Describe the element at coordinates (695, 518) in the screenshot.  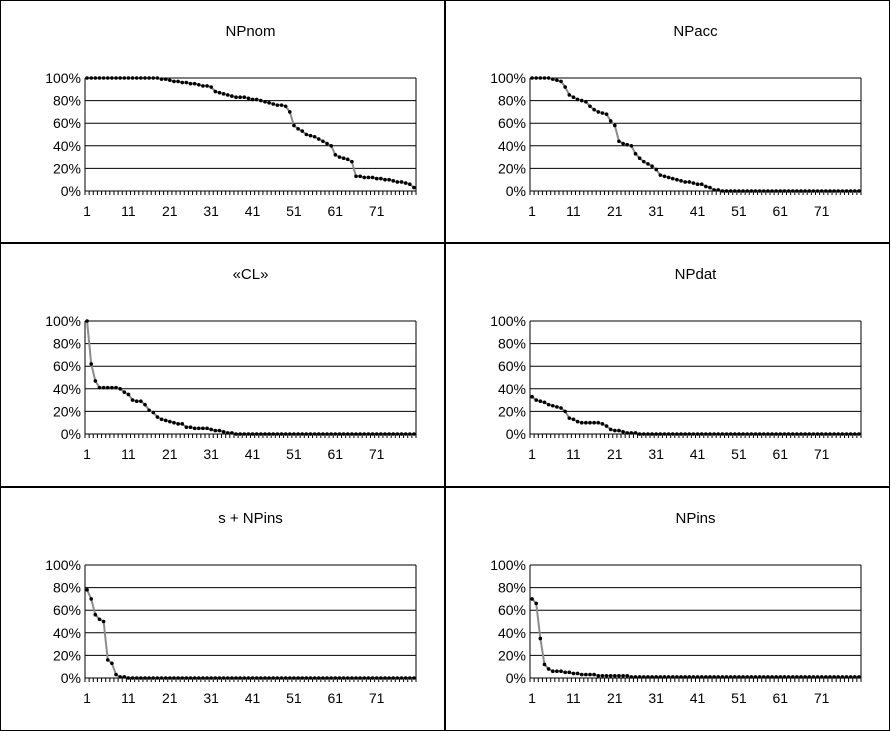
I see `chart-title: NPins` at that location.